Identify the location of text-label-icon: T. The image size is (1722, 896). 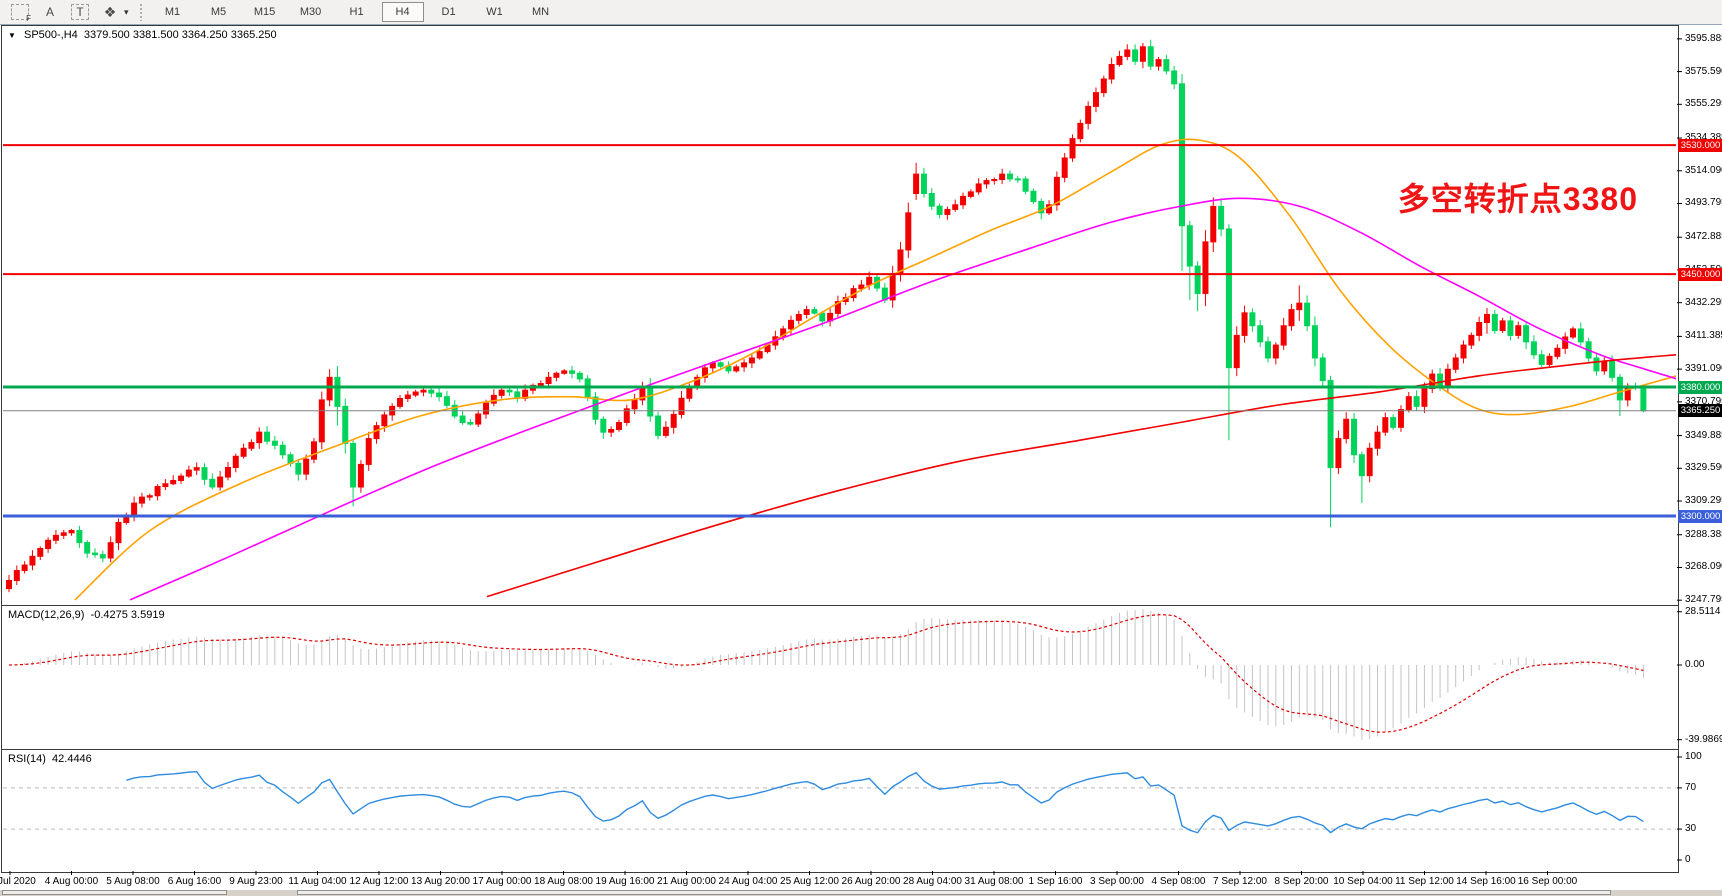
(80, 12).